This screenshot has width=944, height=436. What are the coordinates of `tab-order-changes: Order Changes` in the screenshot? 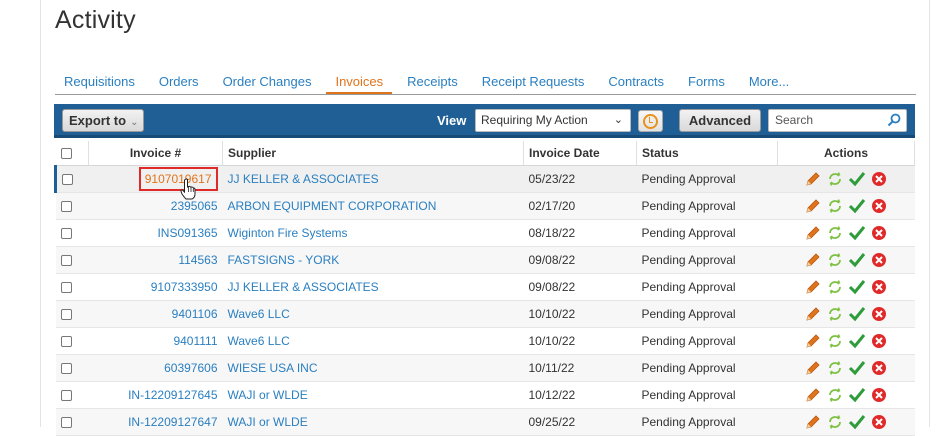 It's located at (267, 81).